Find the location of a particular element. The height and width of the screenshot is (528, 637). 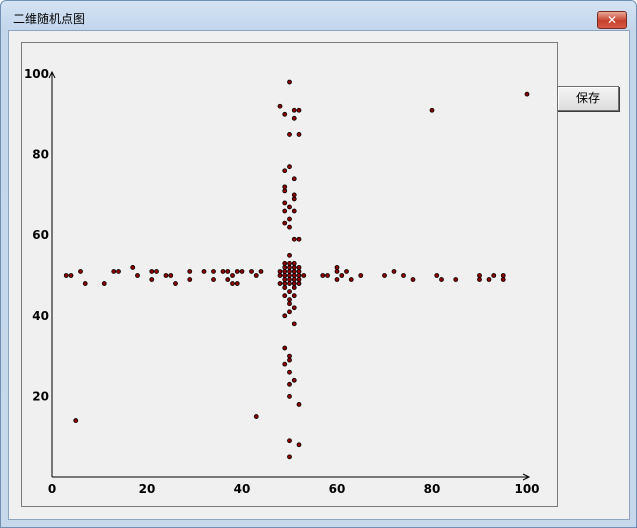

save-button: 保存 is located at coordinates (588, 98).